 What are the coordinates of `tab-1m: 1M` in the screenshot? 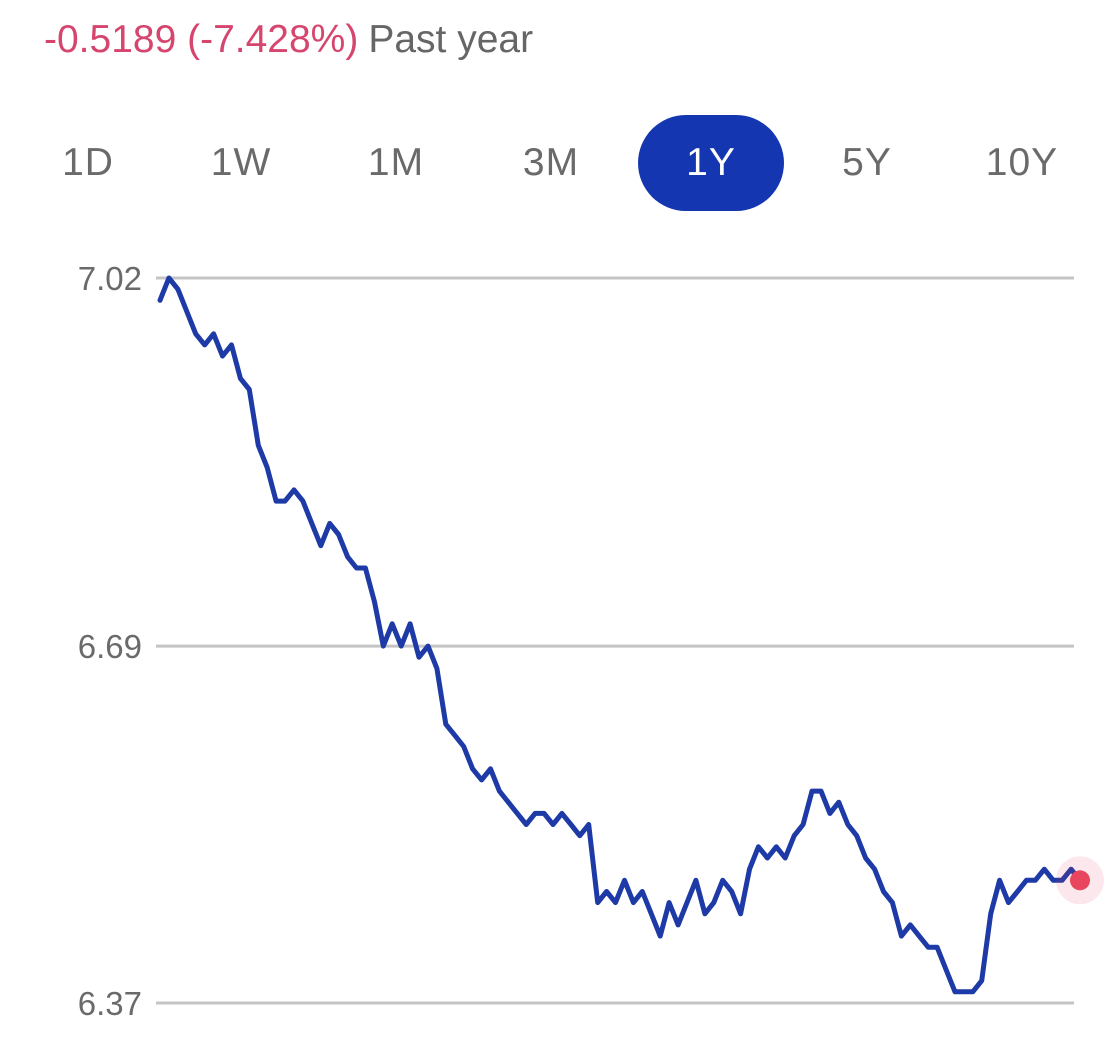 It's located at (396, 162).